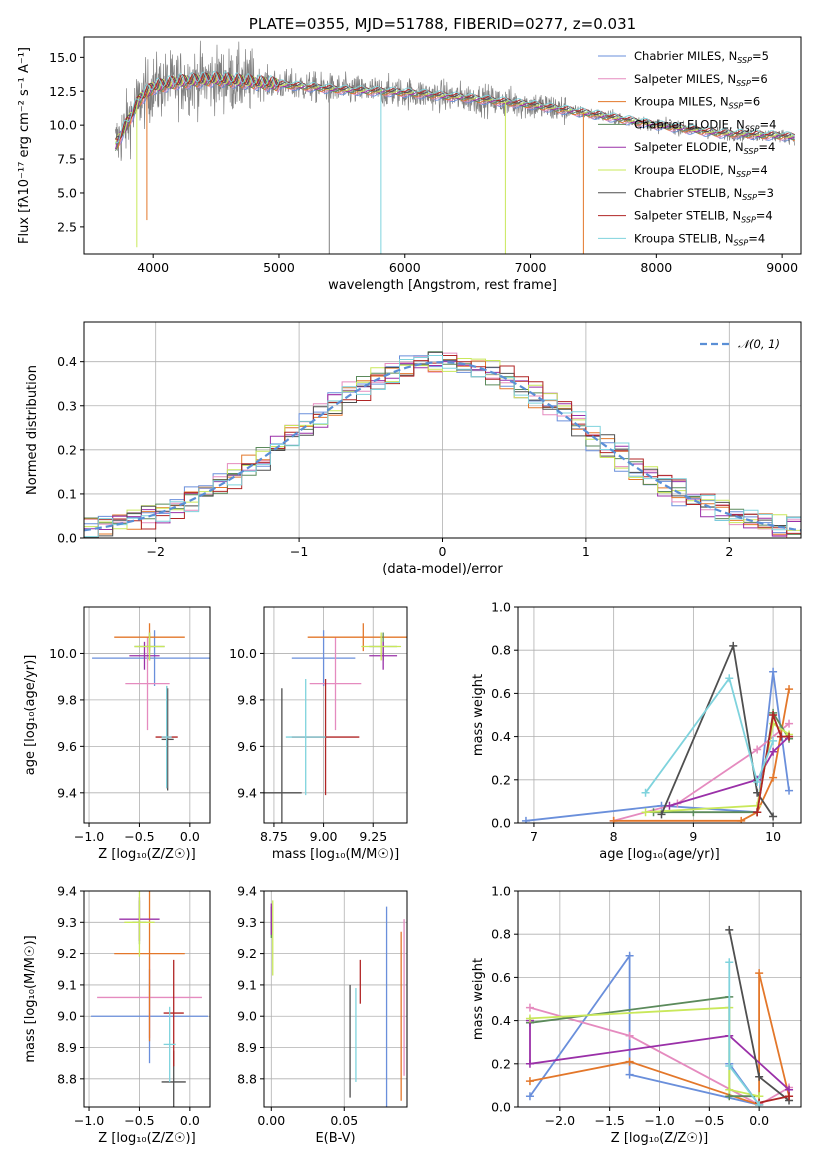  What do you see at coordinates (335, 854) in the screenshot?
I see `x-axis-label: mass [log₁₀(M/M☉)]` at bounding box center [335, 854].